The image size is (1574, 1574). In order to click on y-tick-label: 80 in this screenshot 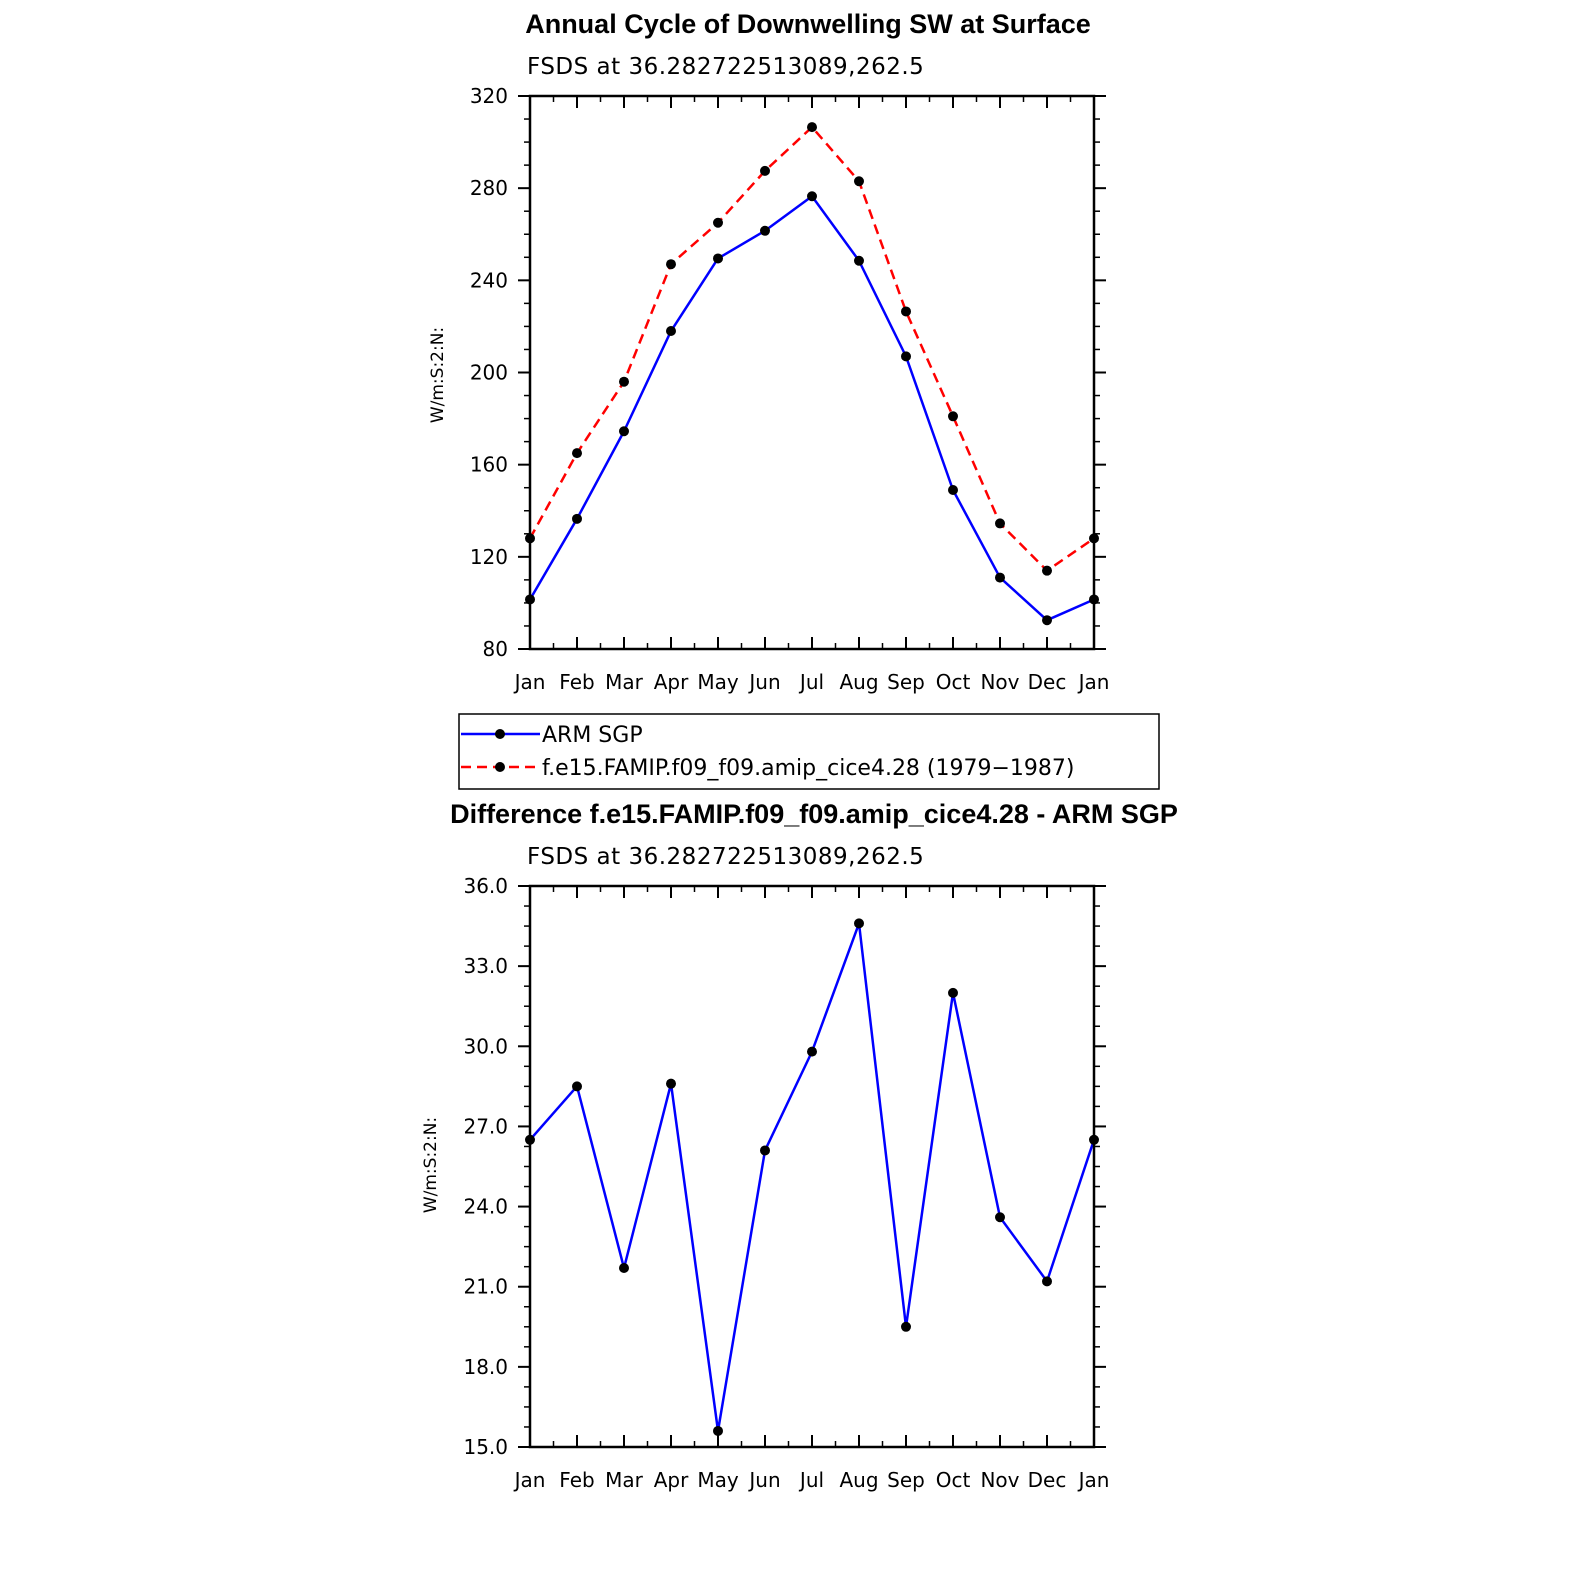, I will do `click(495, 649)`.